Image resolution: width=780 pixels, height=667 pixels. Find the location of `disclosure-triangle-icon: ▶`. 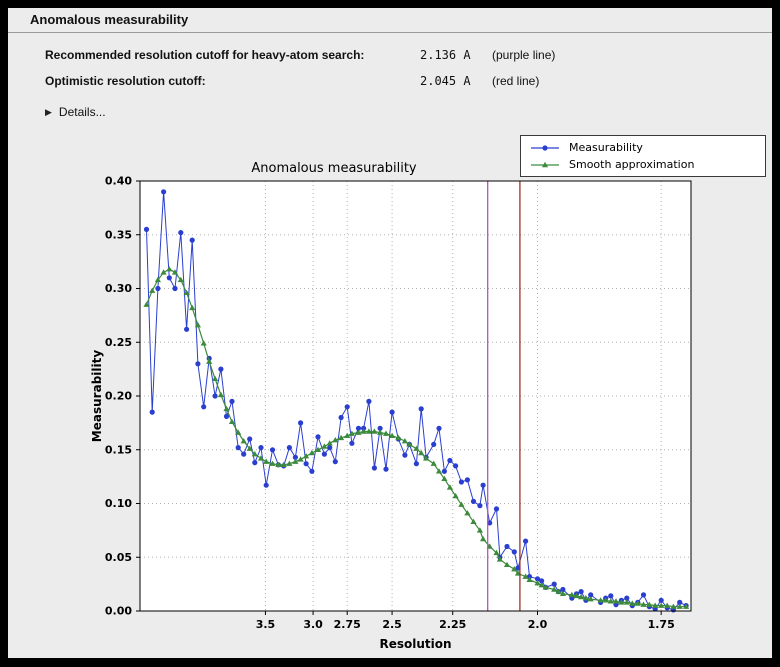

disclosure-triangle-icon: ▶ is located at coordinates (48, 111).